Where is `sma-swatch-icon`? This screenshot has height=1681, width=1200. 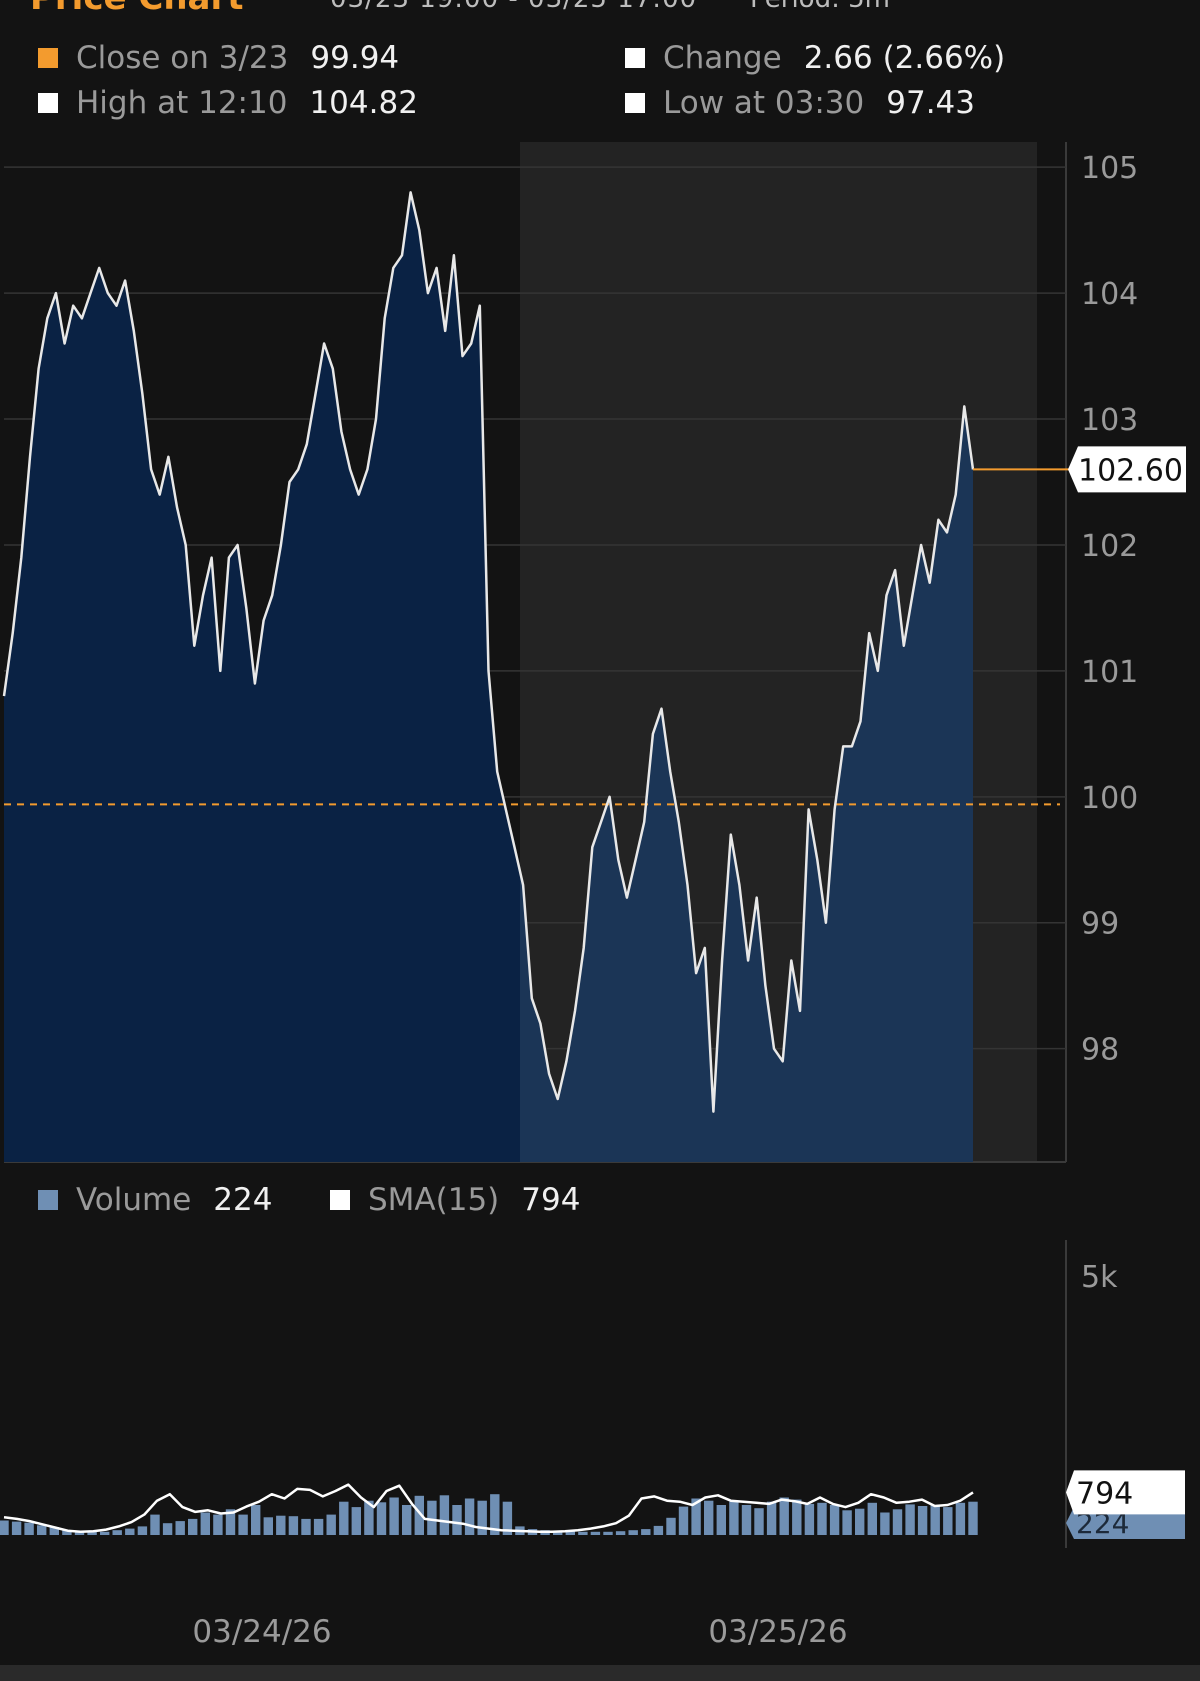
sma-swatch-icon is located at coordinates (340, 1200).